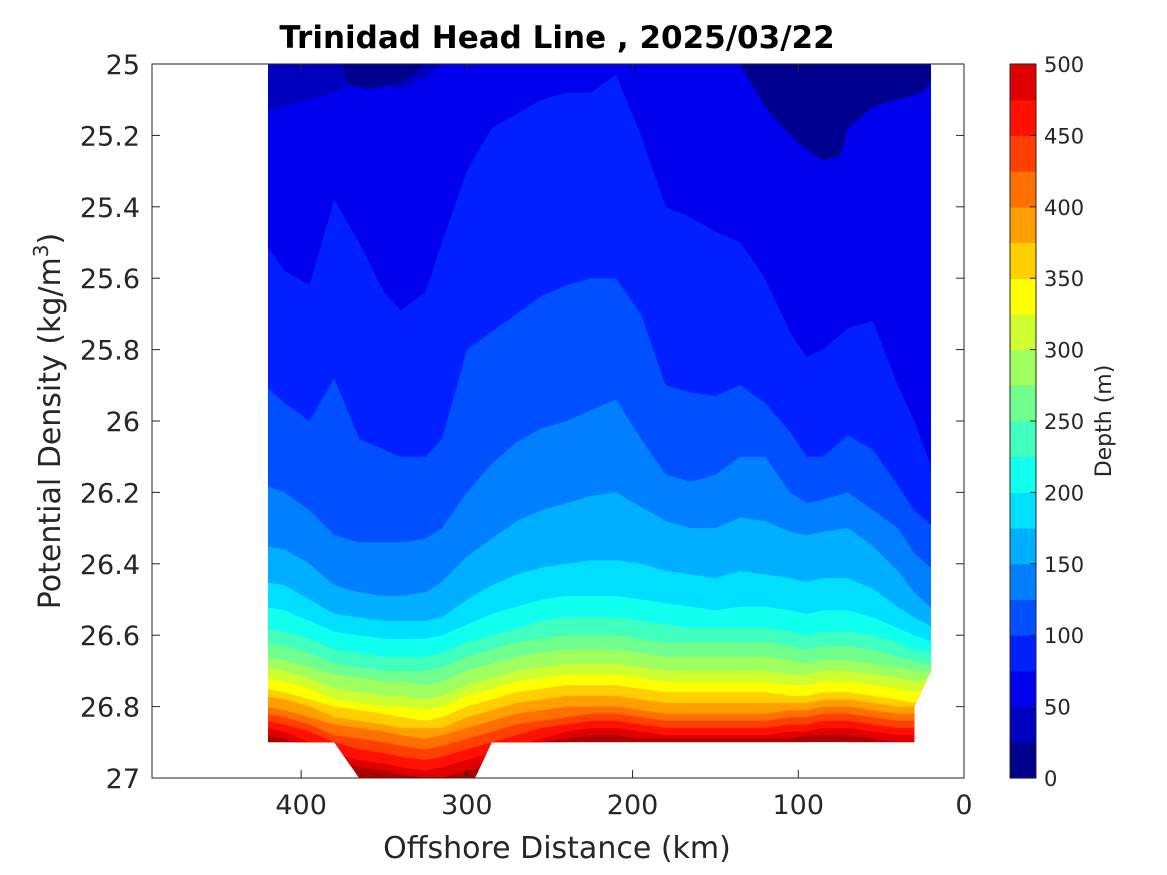  Describe the element at coordinates (123, 779) in the screenshot. I see `y-tick-label: 27` at that location.